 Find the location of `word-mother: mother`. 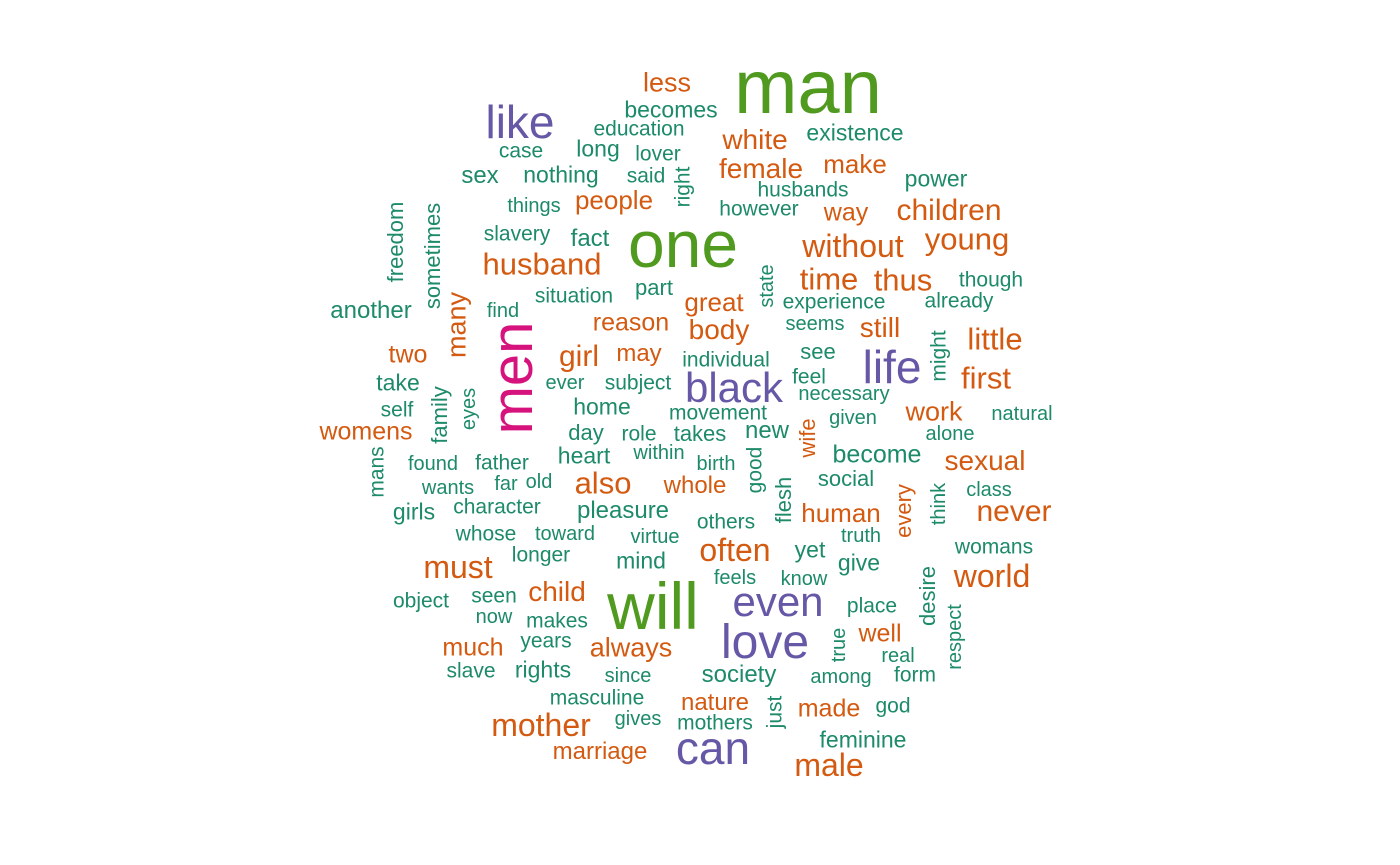

word-mother: mother is located at coordinates (541, 725).